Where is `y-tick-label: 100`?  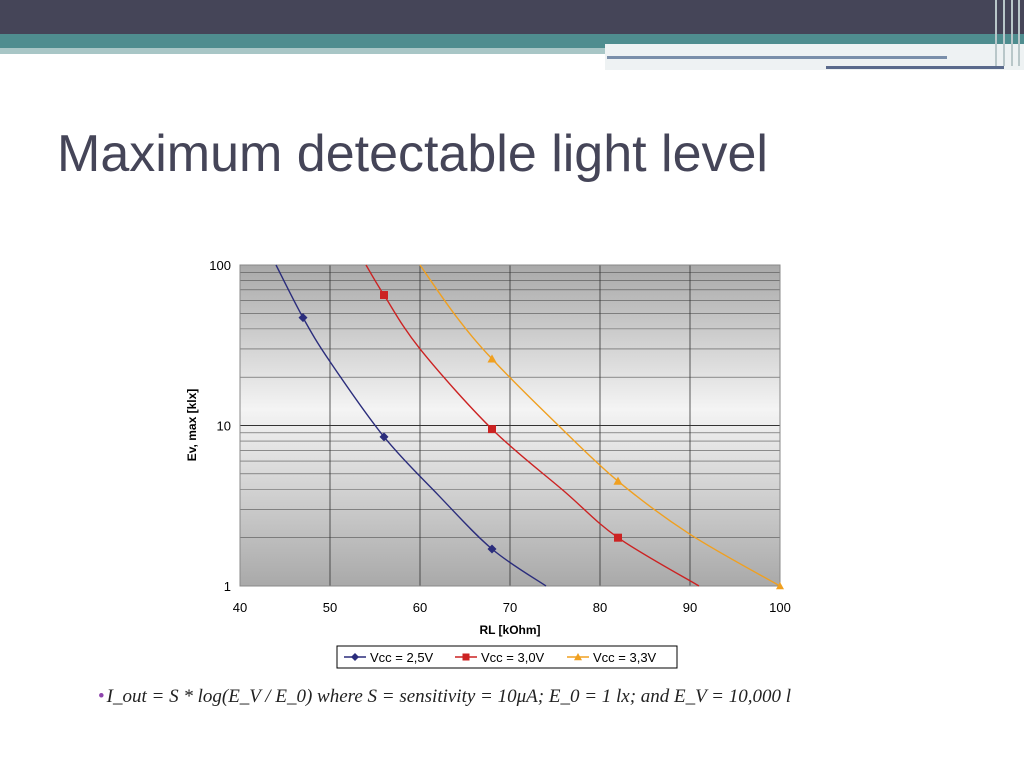 y-tick-label: 100 is located at coordinates (220, 265).